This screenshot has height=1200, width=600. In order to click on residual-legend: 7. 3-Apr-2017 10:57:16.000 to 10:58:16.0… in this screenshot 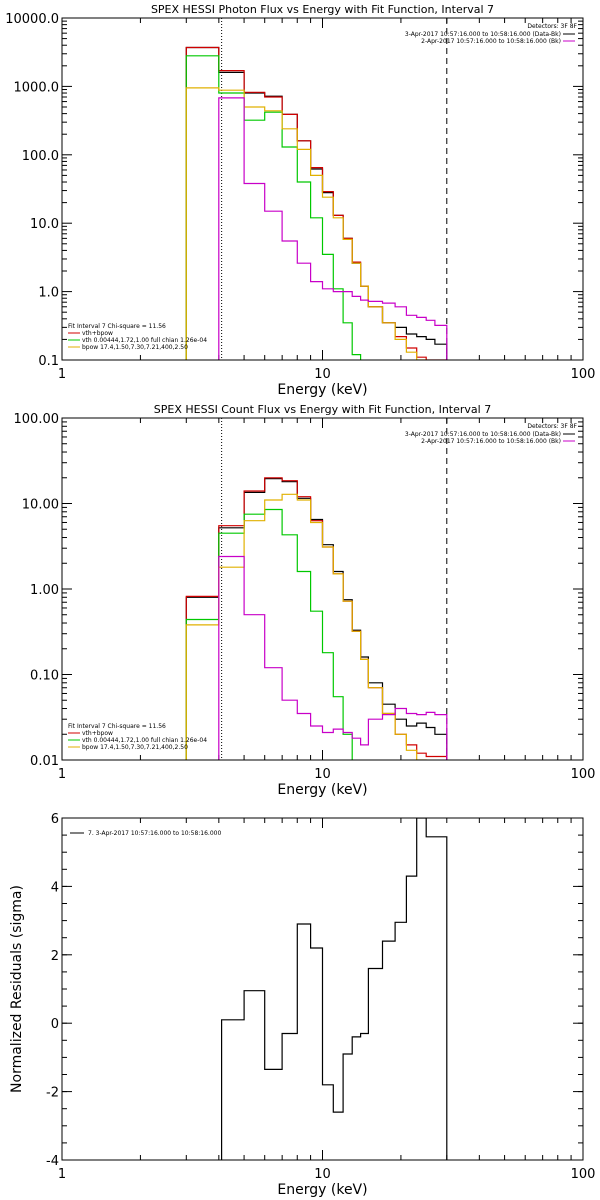, I will do `click(145, 833)`.